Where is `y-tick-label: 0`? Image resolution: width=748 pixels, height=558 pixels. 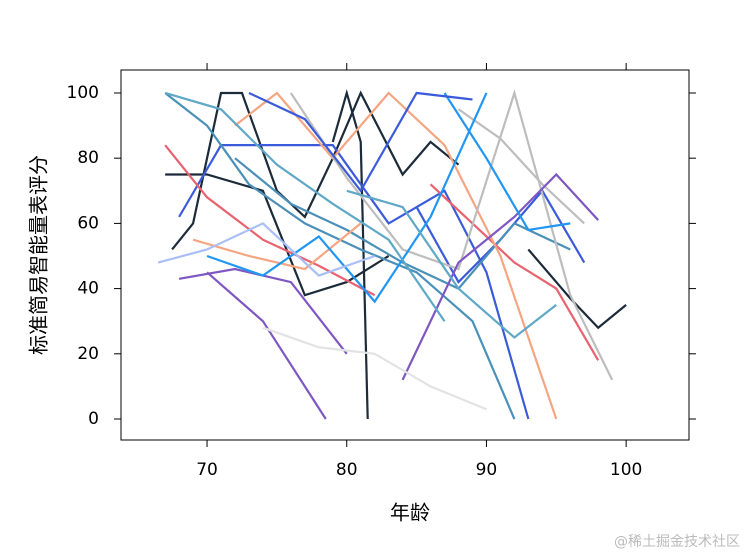
y-tick-label: 0 is located at coordinates (93, 419).